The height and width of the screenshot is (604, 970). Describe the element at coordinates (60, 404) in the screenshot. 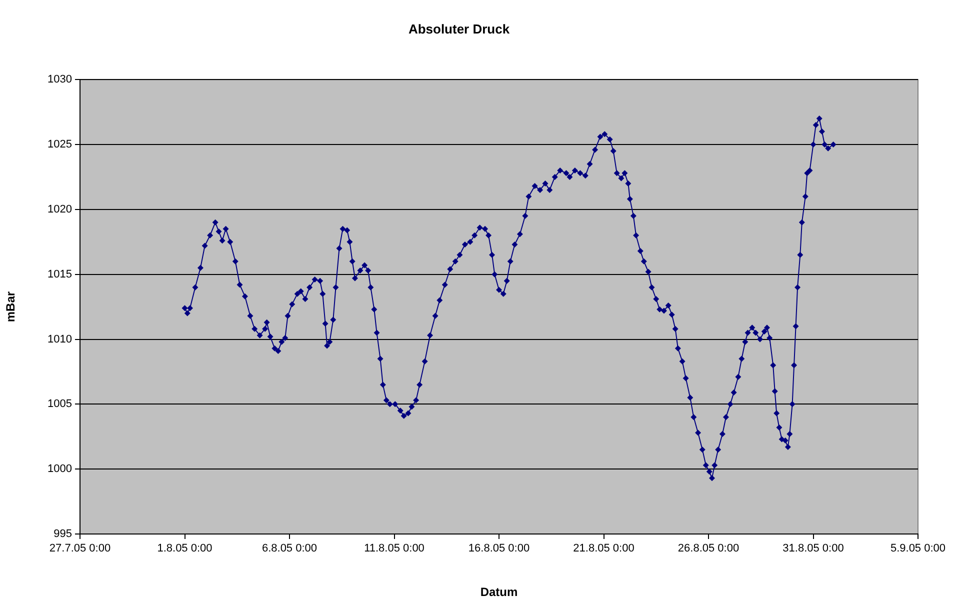

I see `y-tick-label: 1005` at that location.